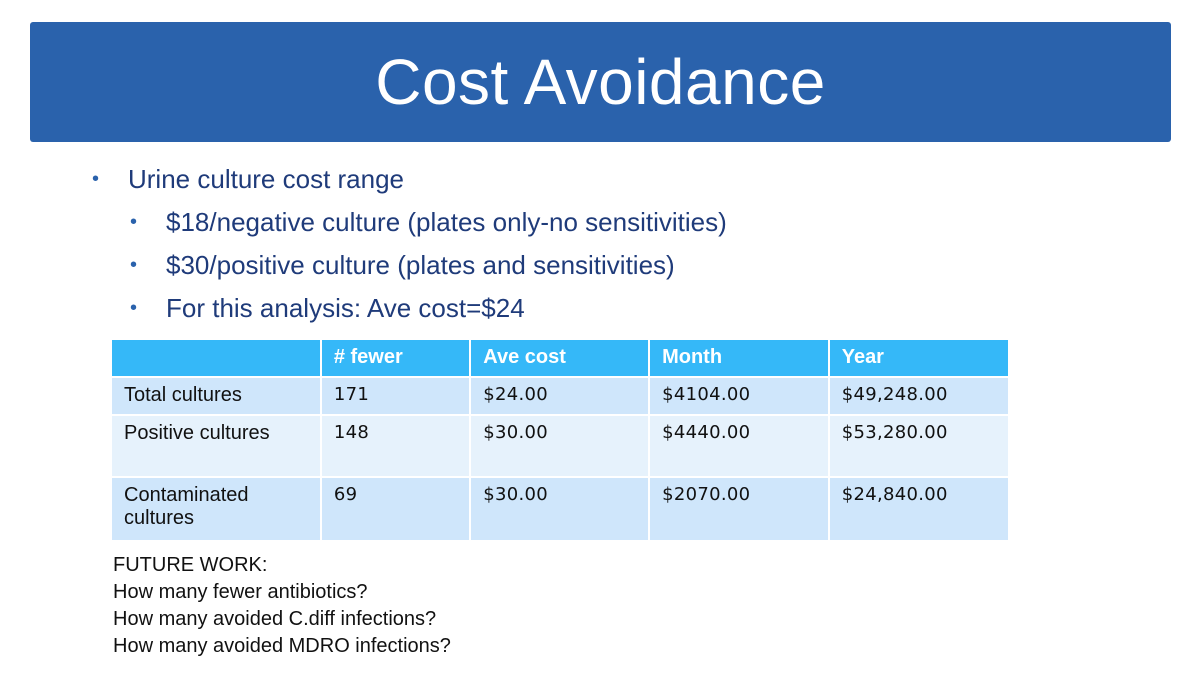 This screenshot has height=675, width=1200. I want to click on future-work-line: How many avoided C.diff infections?, so click(275, 619).